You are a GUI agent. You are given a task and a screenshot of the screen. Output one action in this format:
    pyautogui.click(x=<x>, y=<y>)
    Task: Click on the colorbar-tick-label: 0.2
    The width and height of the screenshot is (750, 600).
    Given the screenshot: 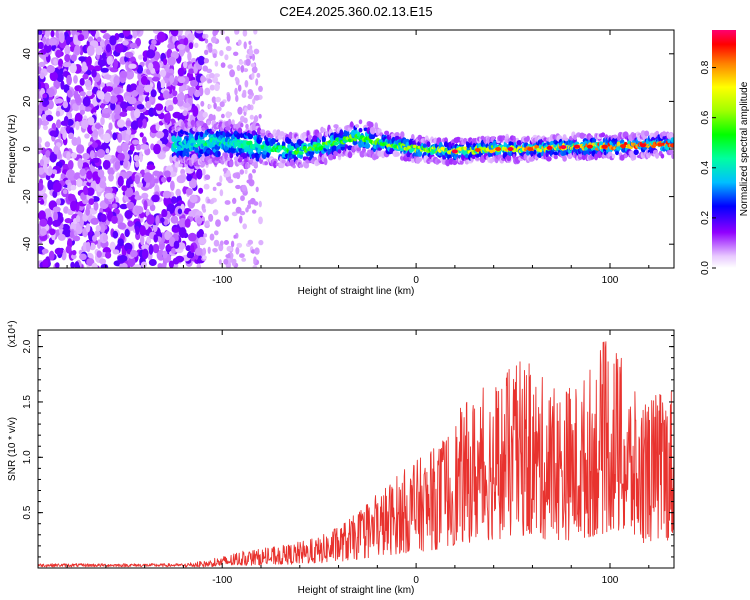 What is the action you would take?
    pyautogui.click(x=705, y=218)
    